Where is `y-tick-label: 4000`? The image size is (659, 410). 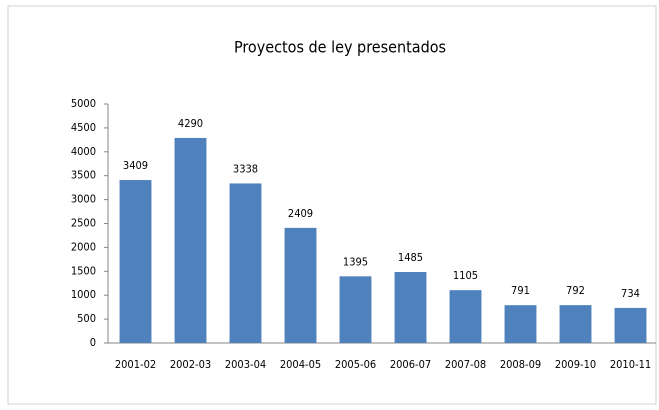
y-tick-label: 4000 is located at coordinates (83, 151).